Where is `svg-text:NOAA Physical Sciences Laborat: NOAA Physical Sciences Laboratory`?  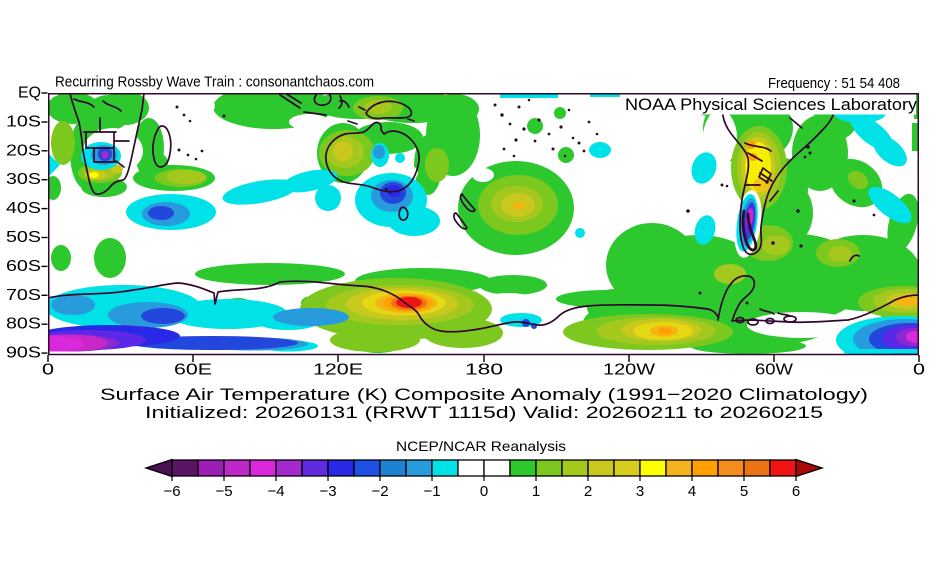 svg-text:NOAA Physical Sciences Laborat: NOAA Physical Sciences Laboratory is located at coordinates (771, 105).